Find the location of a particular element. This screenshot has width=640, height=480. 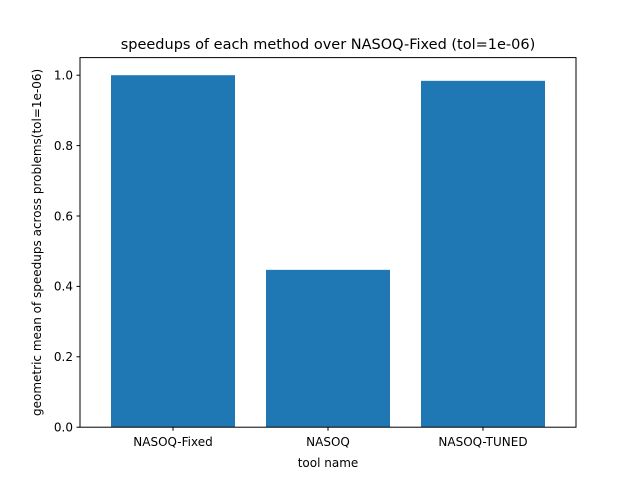

y-tick-label: 0.0 is located at coordinates (63, 428).